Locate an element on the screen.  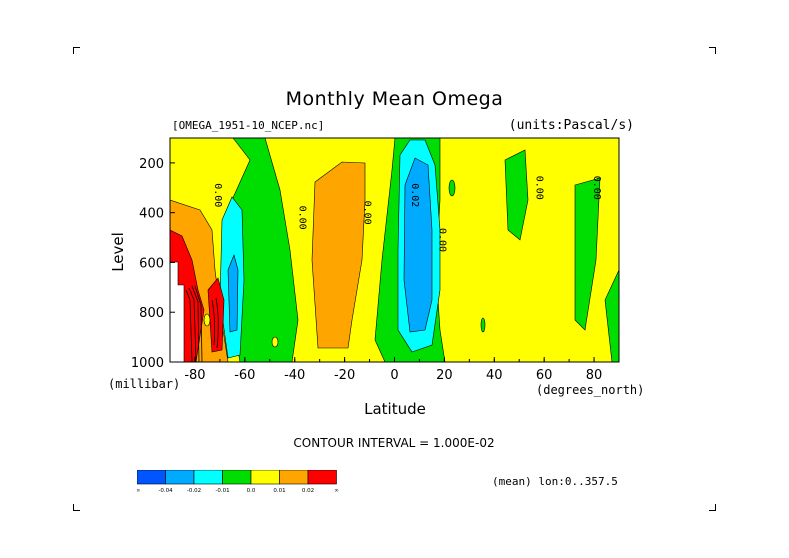
contour-fill-central-orange is located at coordinates (338, 255).